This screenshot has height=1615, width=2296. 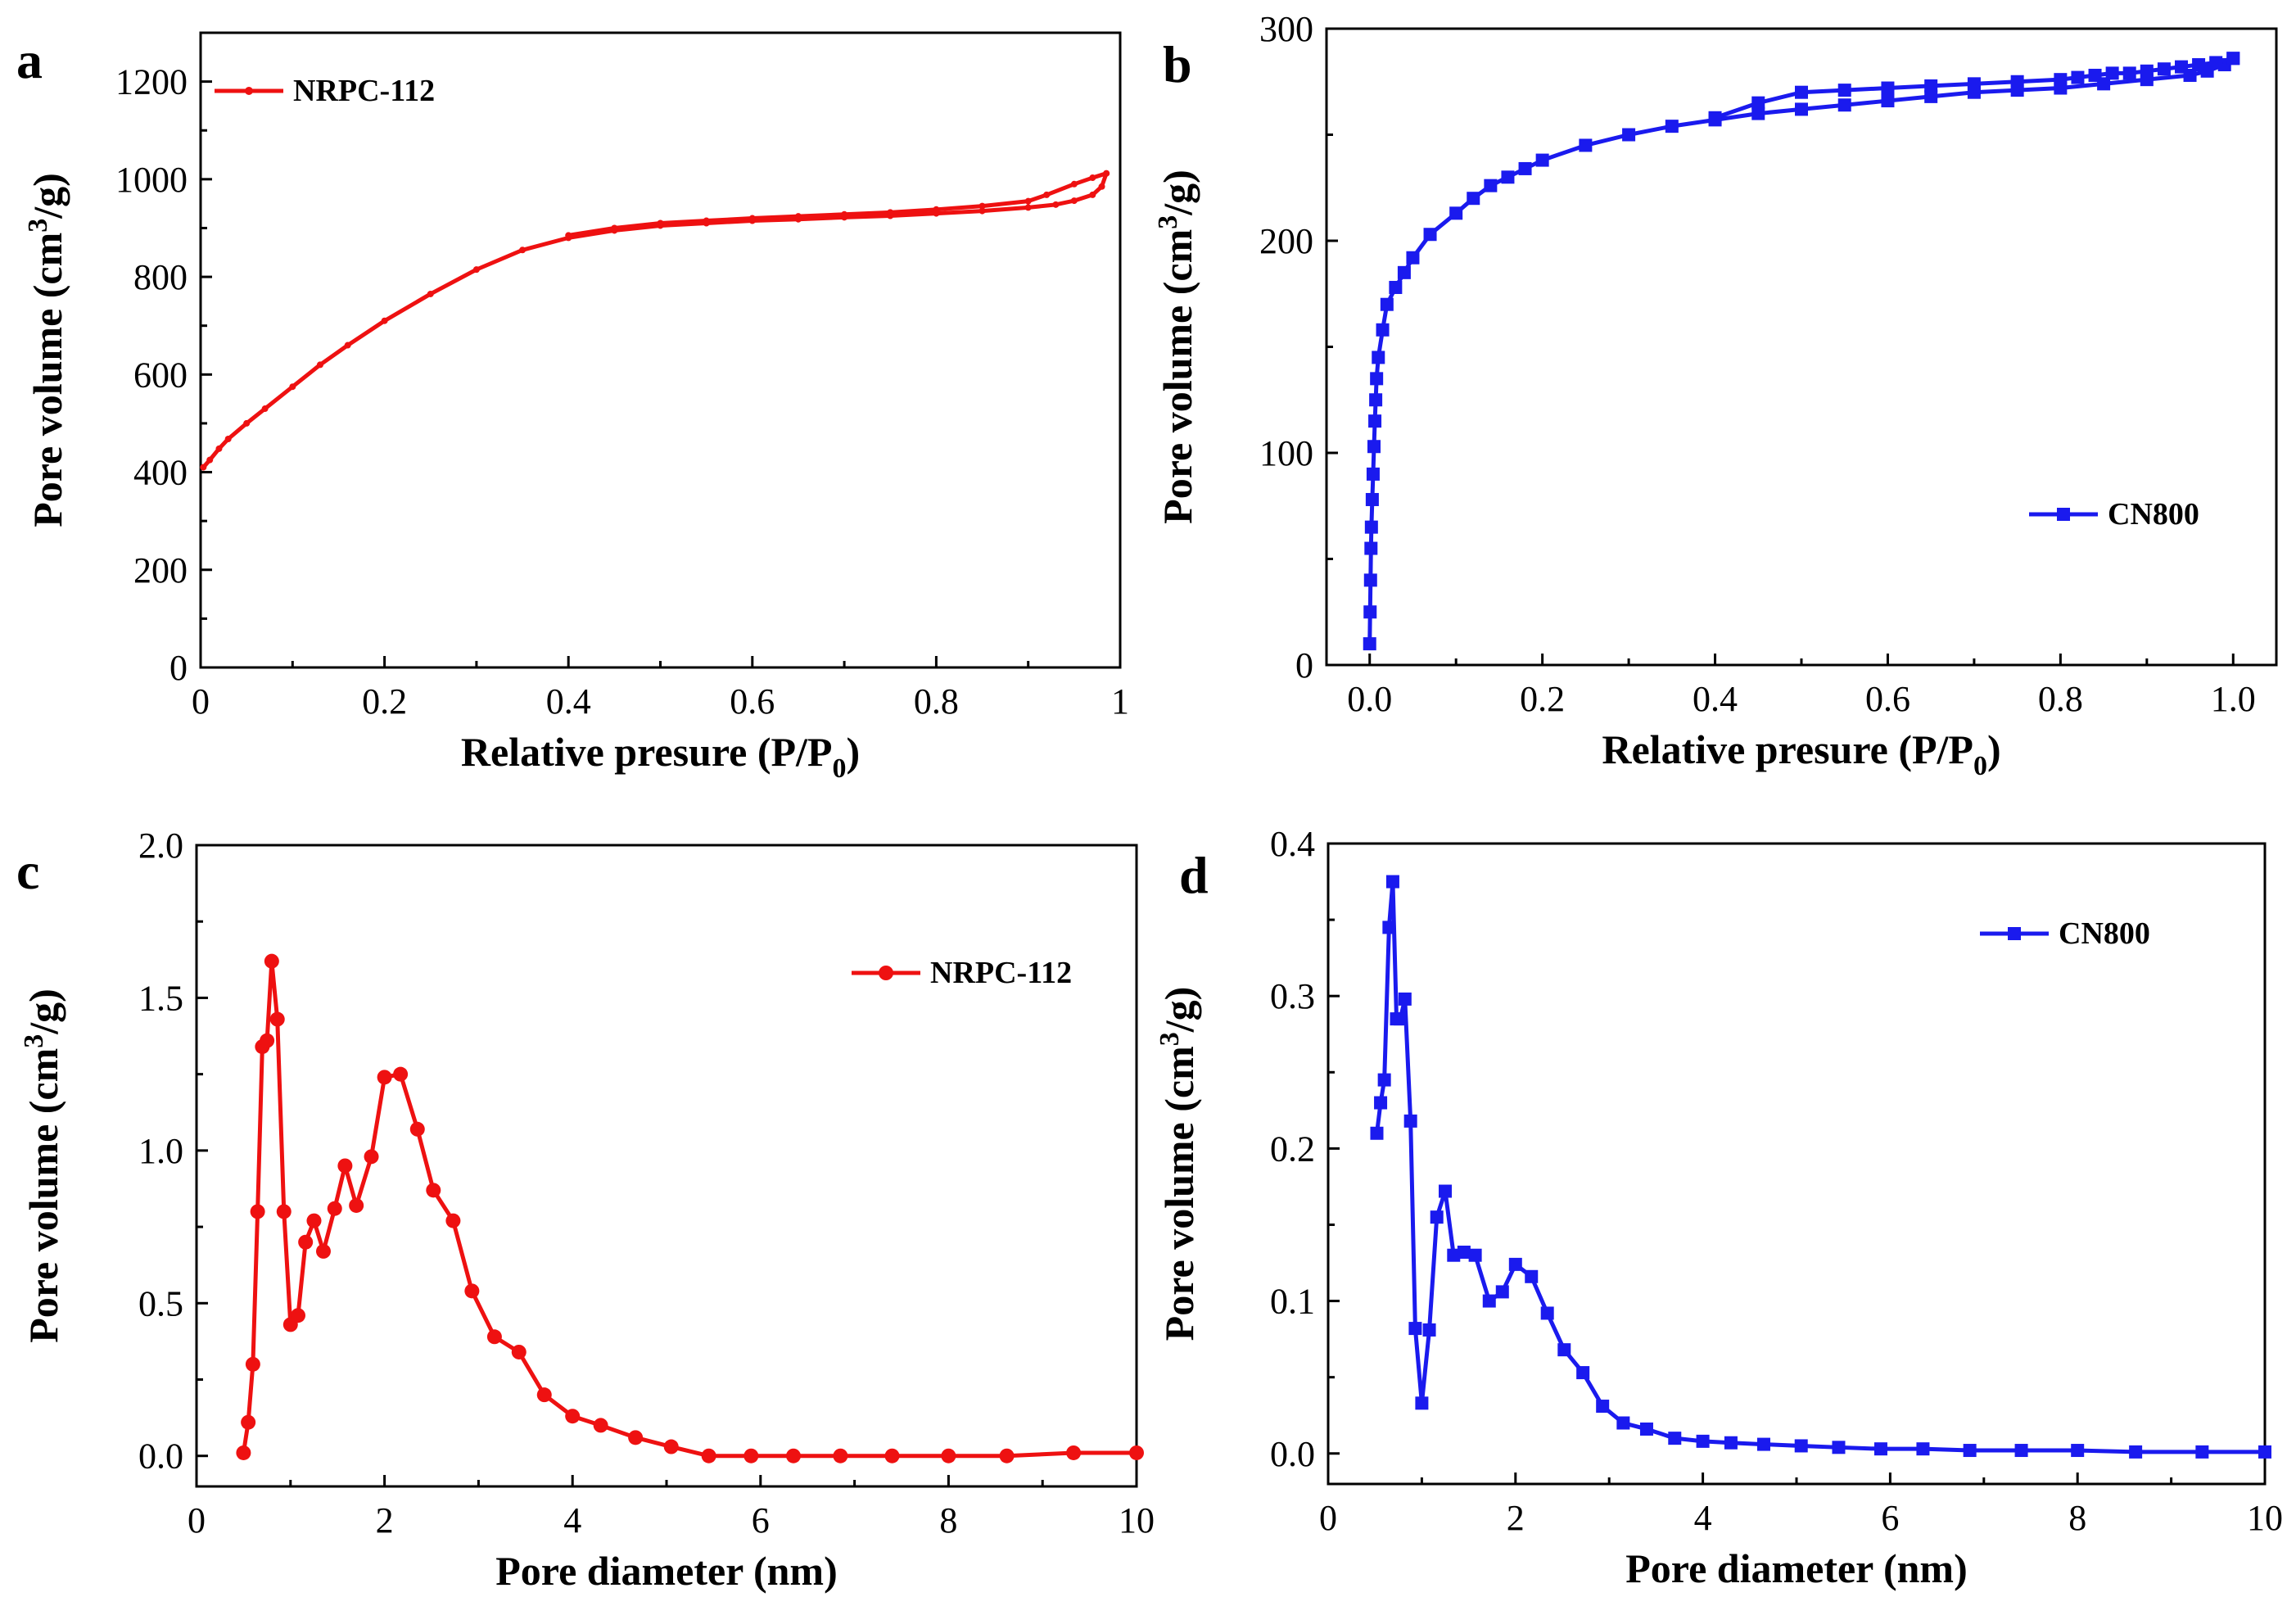 I want to click on y-tick-label: 0.1, so click(x=1292, y=1302).